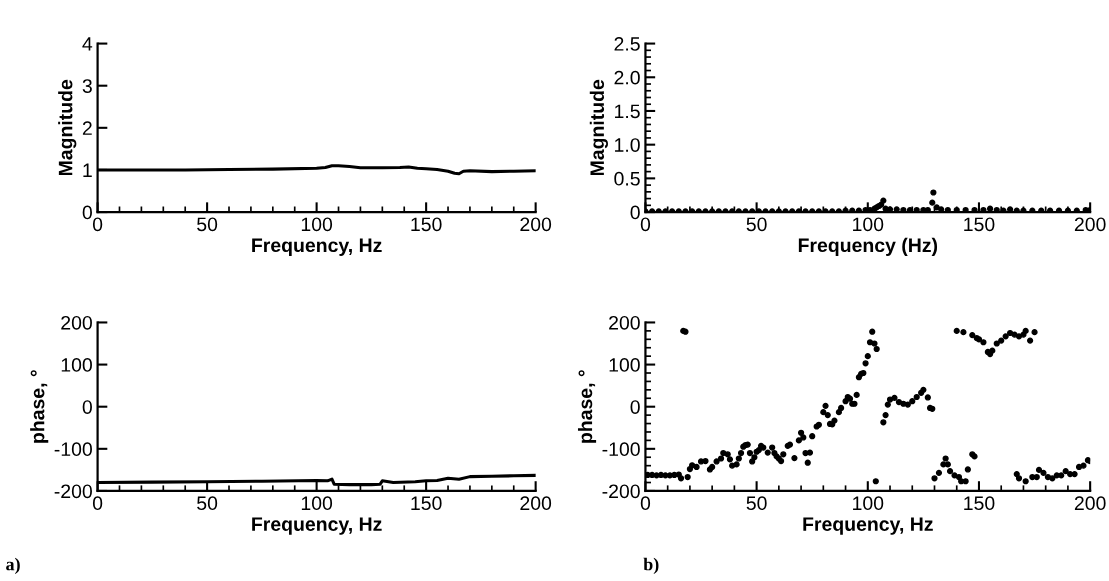 This screenshot has height=581, width=1109. Describe the element at coordinates (87, 44) in the screenshot. I see `y-tick-label: 4` at that location.